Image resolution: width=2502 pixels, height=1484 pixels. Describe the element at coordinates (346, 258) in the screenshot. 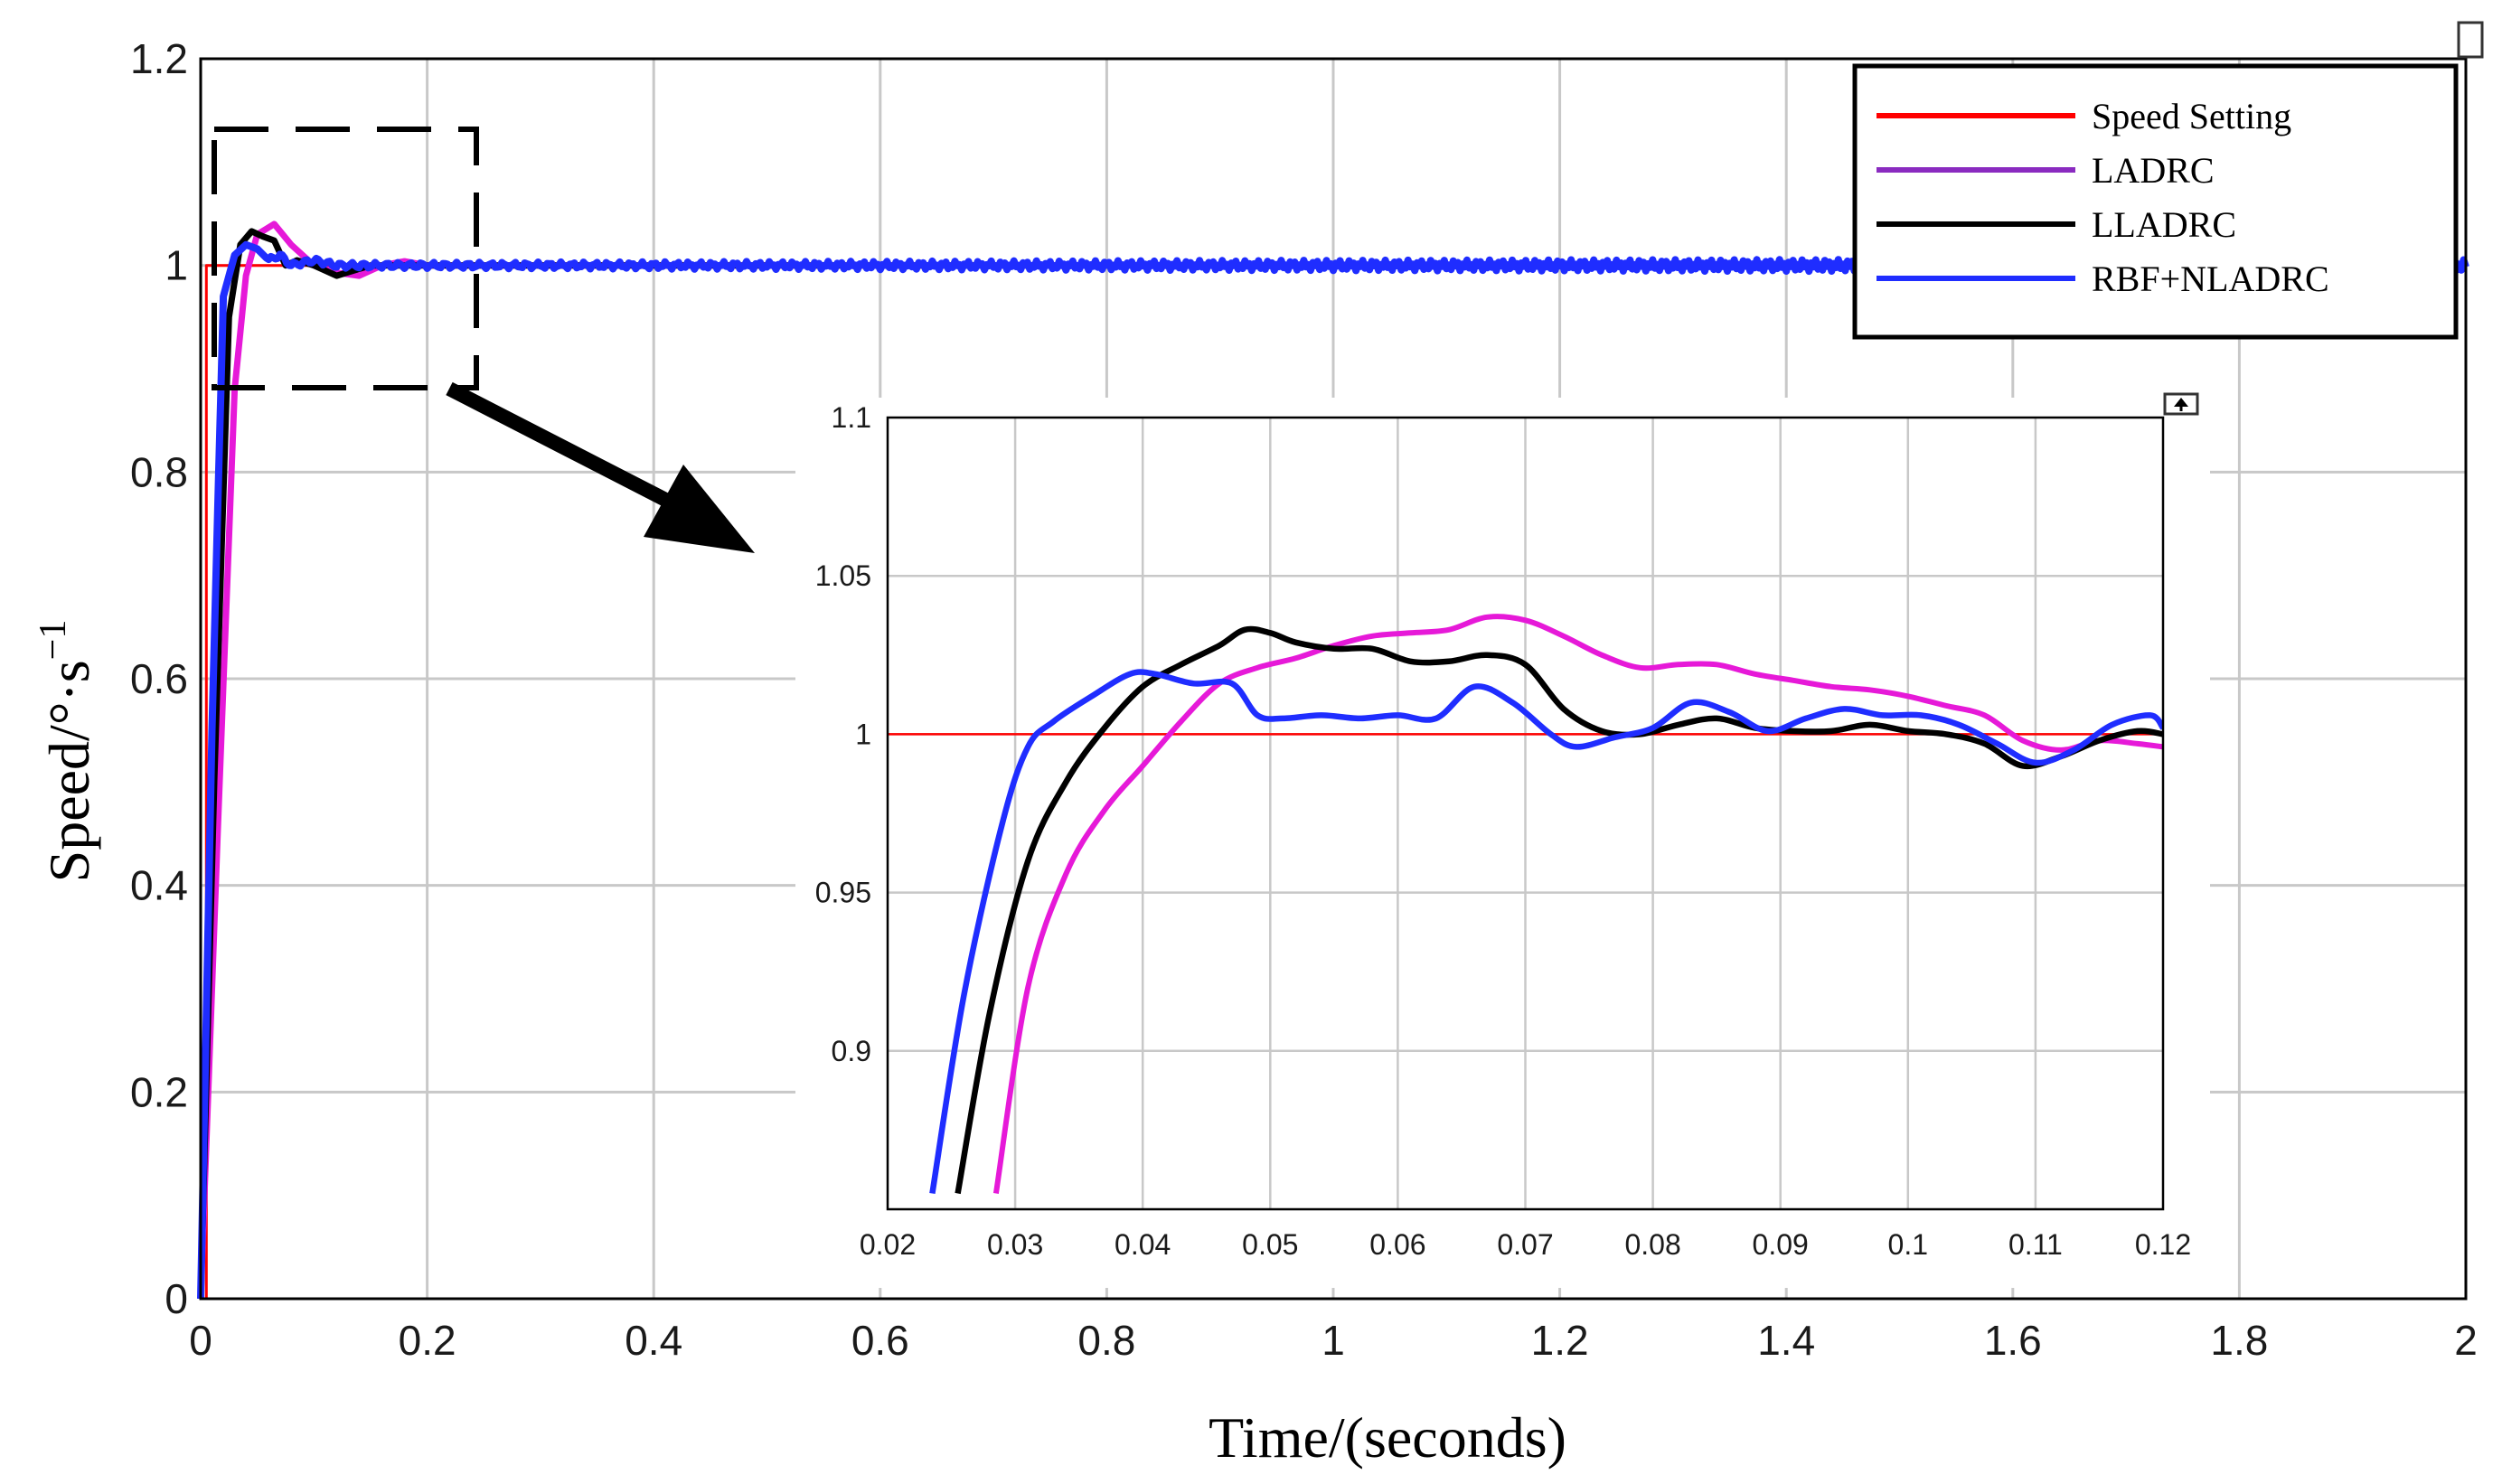

I see `zoom-region-box` at that location.